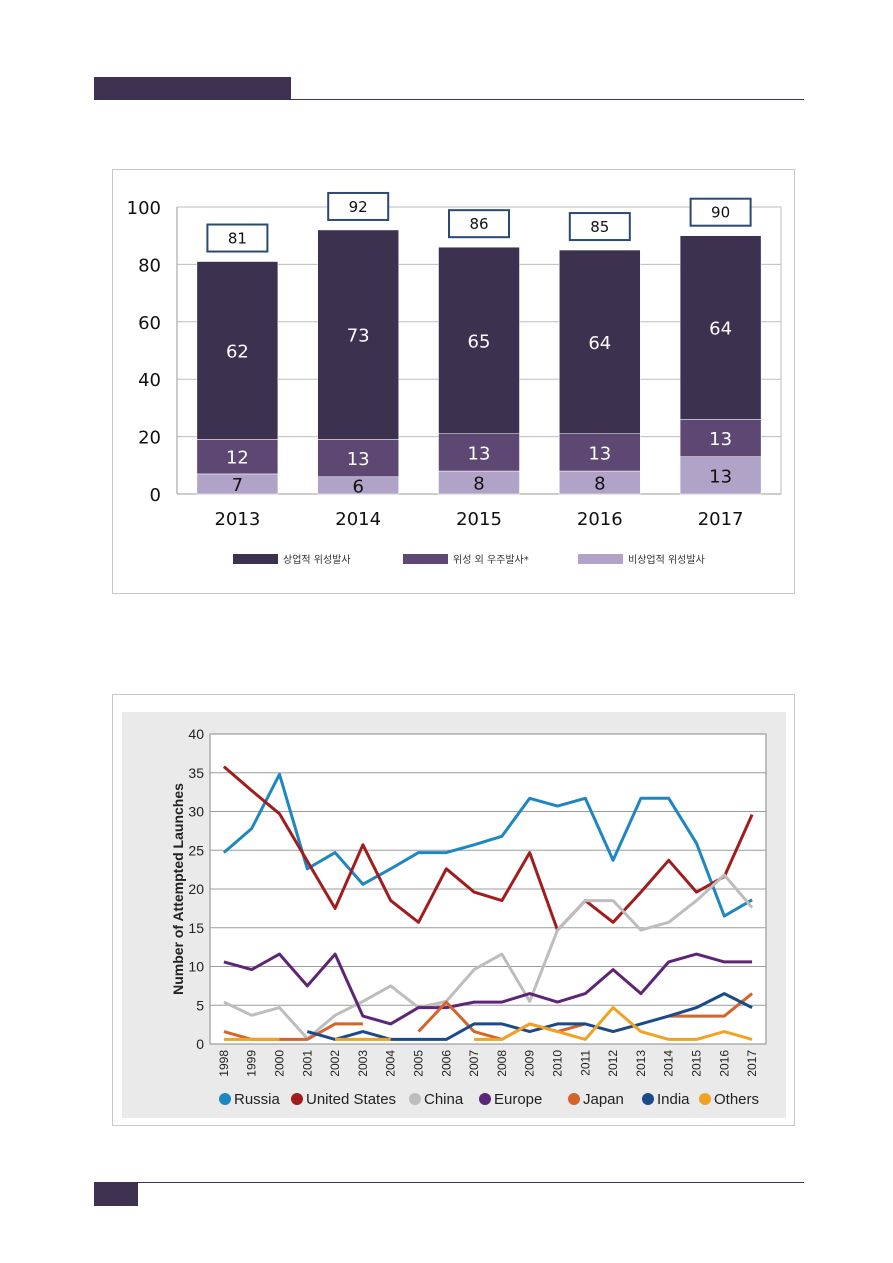 The image size is (893, 1263). I want to click on y-tick-label: 80, so click(149, 265).